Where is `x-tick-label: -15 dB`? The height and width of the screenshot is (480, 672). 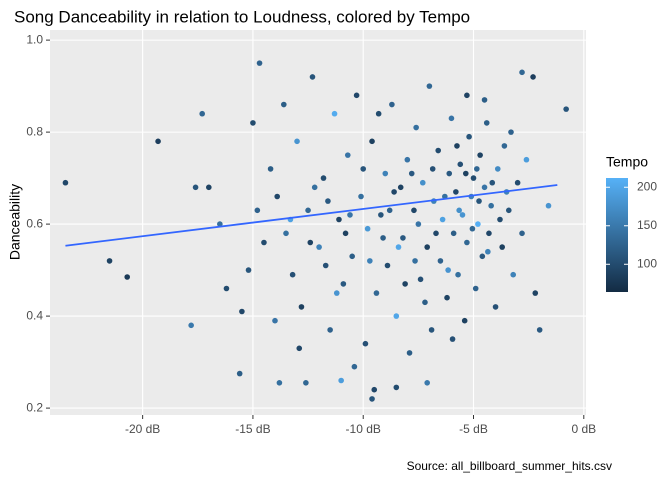 x-tick-label: -15 dB is located at coordinates (252, 429).